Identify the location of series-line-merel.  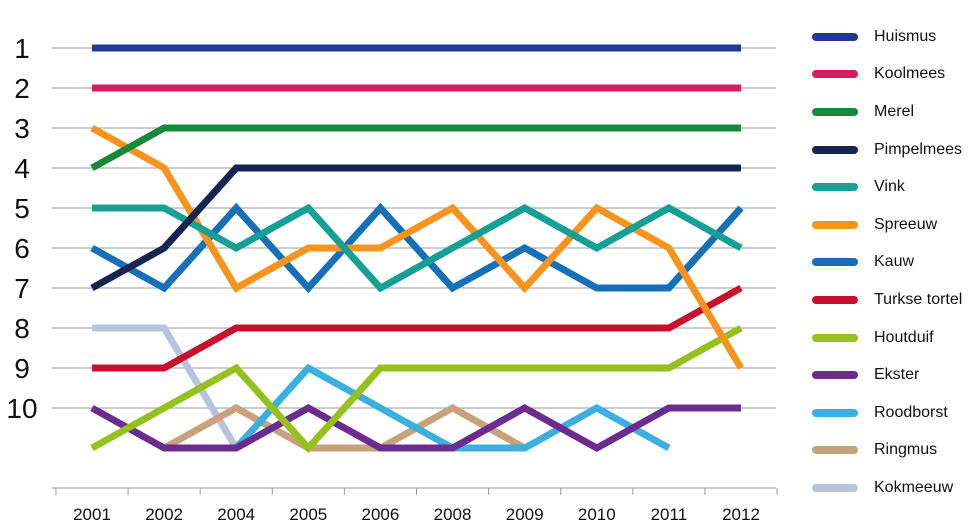
(415, 148).